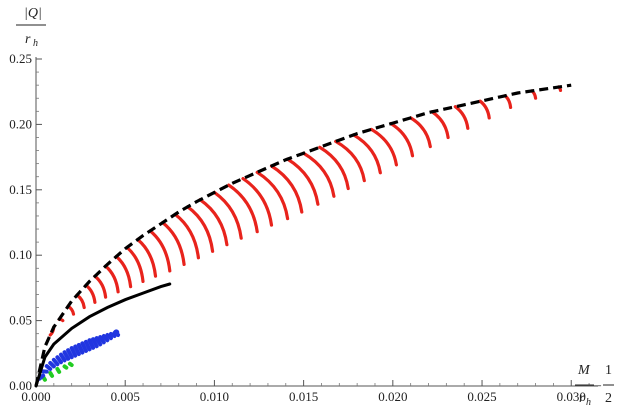 This screenshot has height=414, width=618. What do you see at coordinates (20, 189) in the screenshot?
I see `y-tick-label: 0.15` at bounding box center [20, 189].